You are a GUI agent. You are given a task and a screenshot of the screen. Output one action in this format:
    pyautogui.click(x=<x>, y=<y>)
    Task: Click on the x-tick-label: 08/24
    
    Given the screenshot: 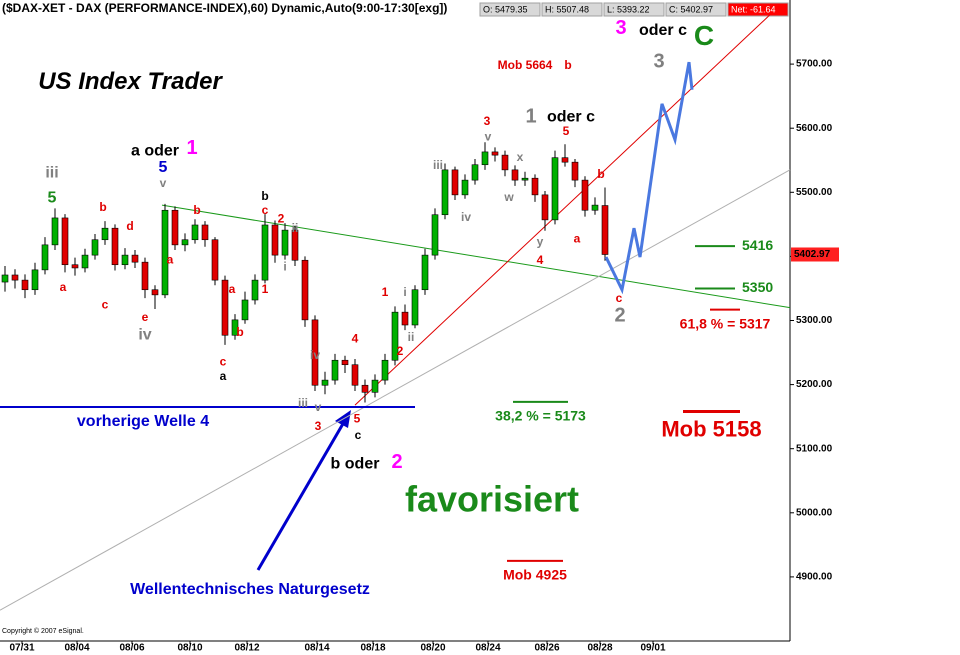 What is the action you would take?
    pyautogui.click(x=487, y=648)
    